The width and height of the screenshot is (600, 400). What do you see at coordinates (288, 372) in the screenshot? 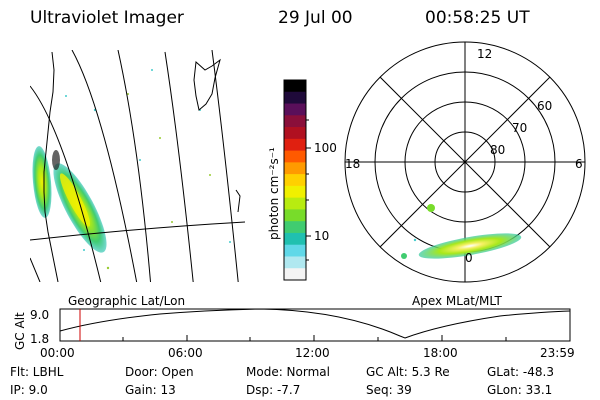
I see `status-mode: Mode: Normal` at bounding box center [288, 372].